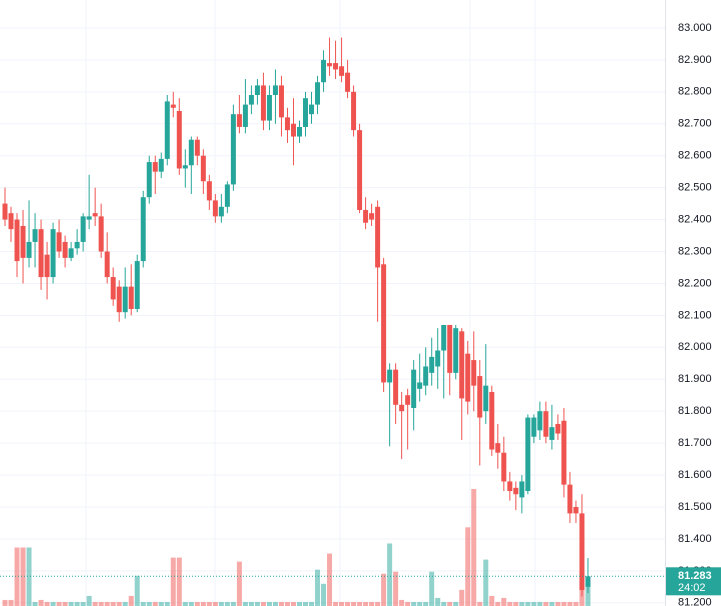 The width and height of the screenshot is (721, 606). Describe the element at coordinates (693, 581) in the screenshot. I see `last-price-box` at that location.